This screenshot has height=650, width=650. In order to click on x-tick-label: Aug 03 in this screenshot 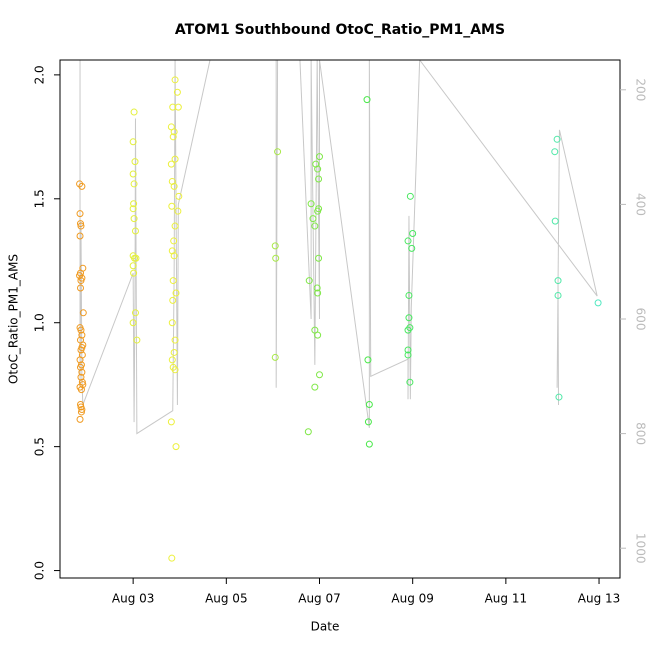, I will do `click(133, 599)`.